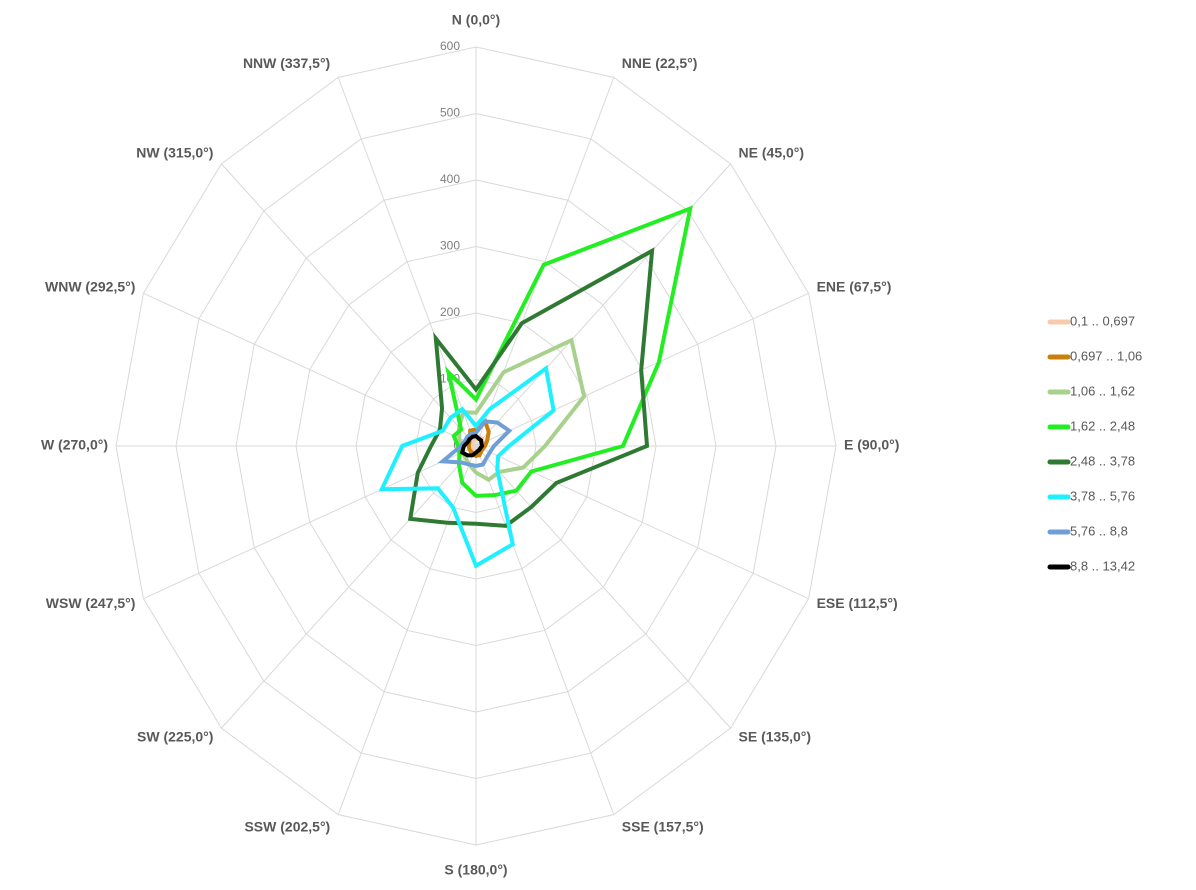 This screenshot has height=890, width=1196. I want to click on category-label: S (180,0°), so click(475, 870).